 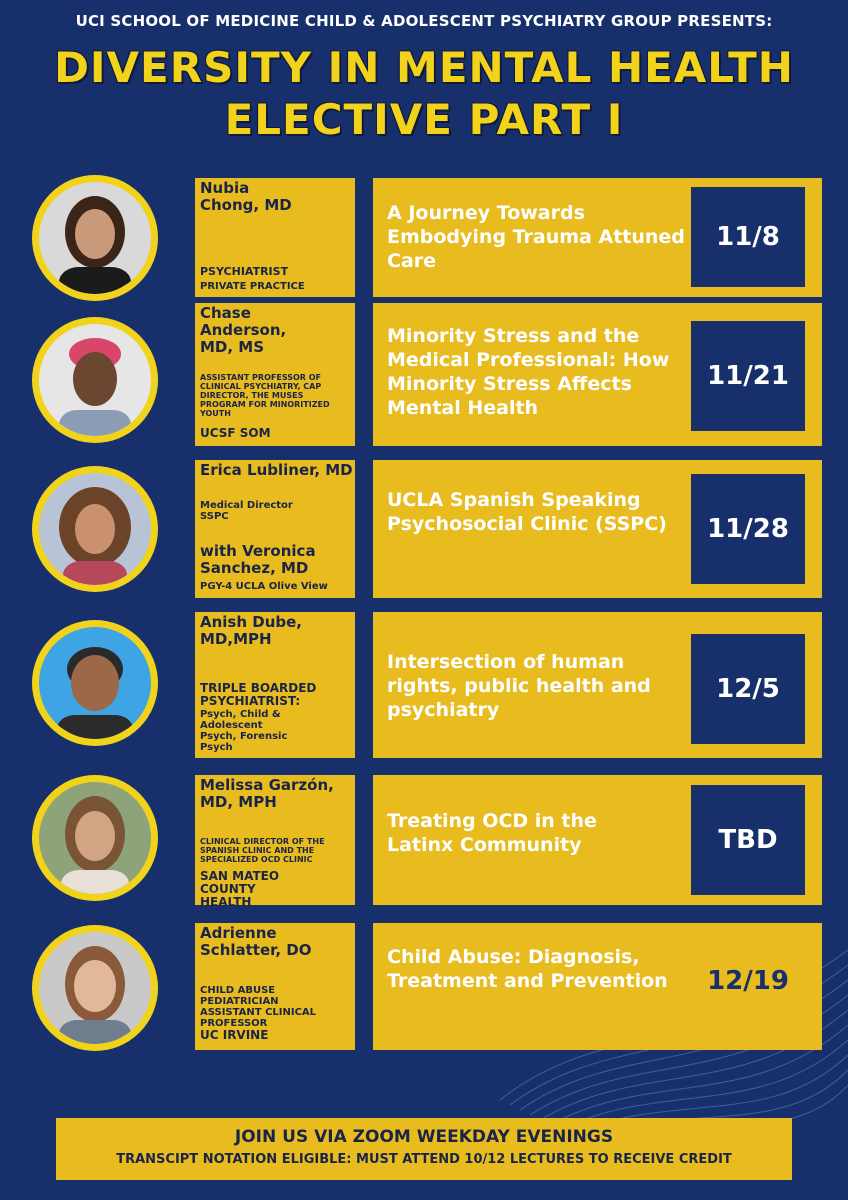 What do you see at coordinates (240, 889) in the screenshot?
I see `speaker-organization: SAN MATEO COUNTY HEALTH` at bounding box center [240, 889].